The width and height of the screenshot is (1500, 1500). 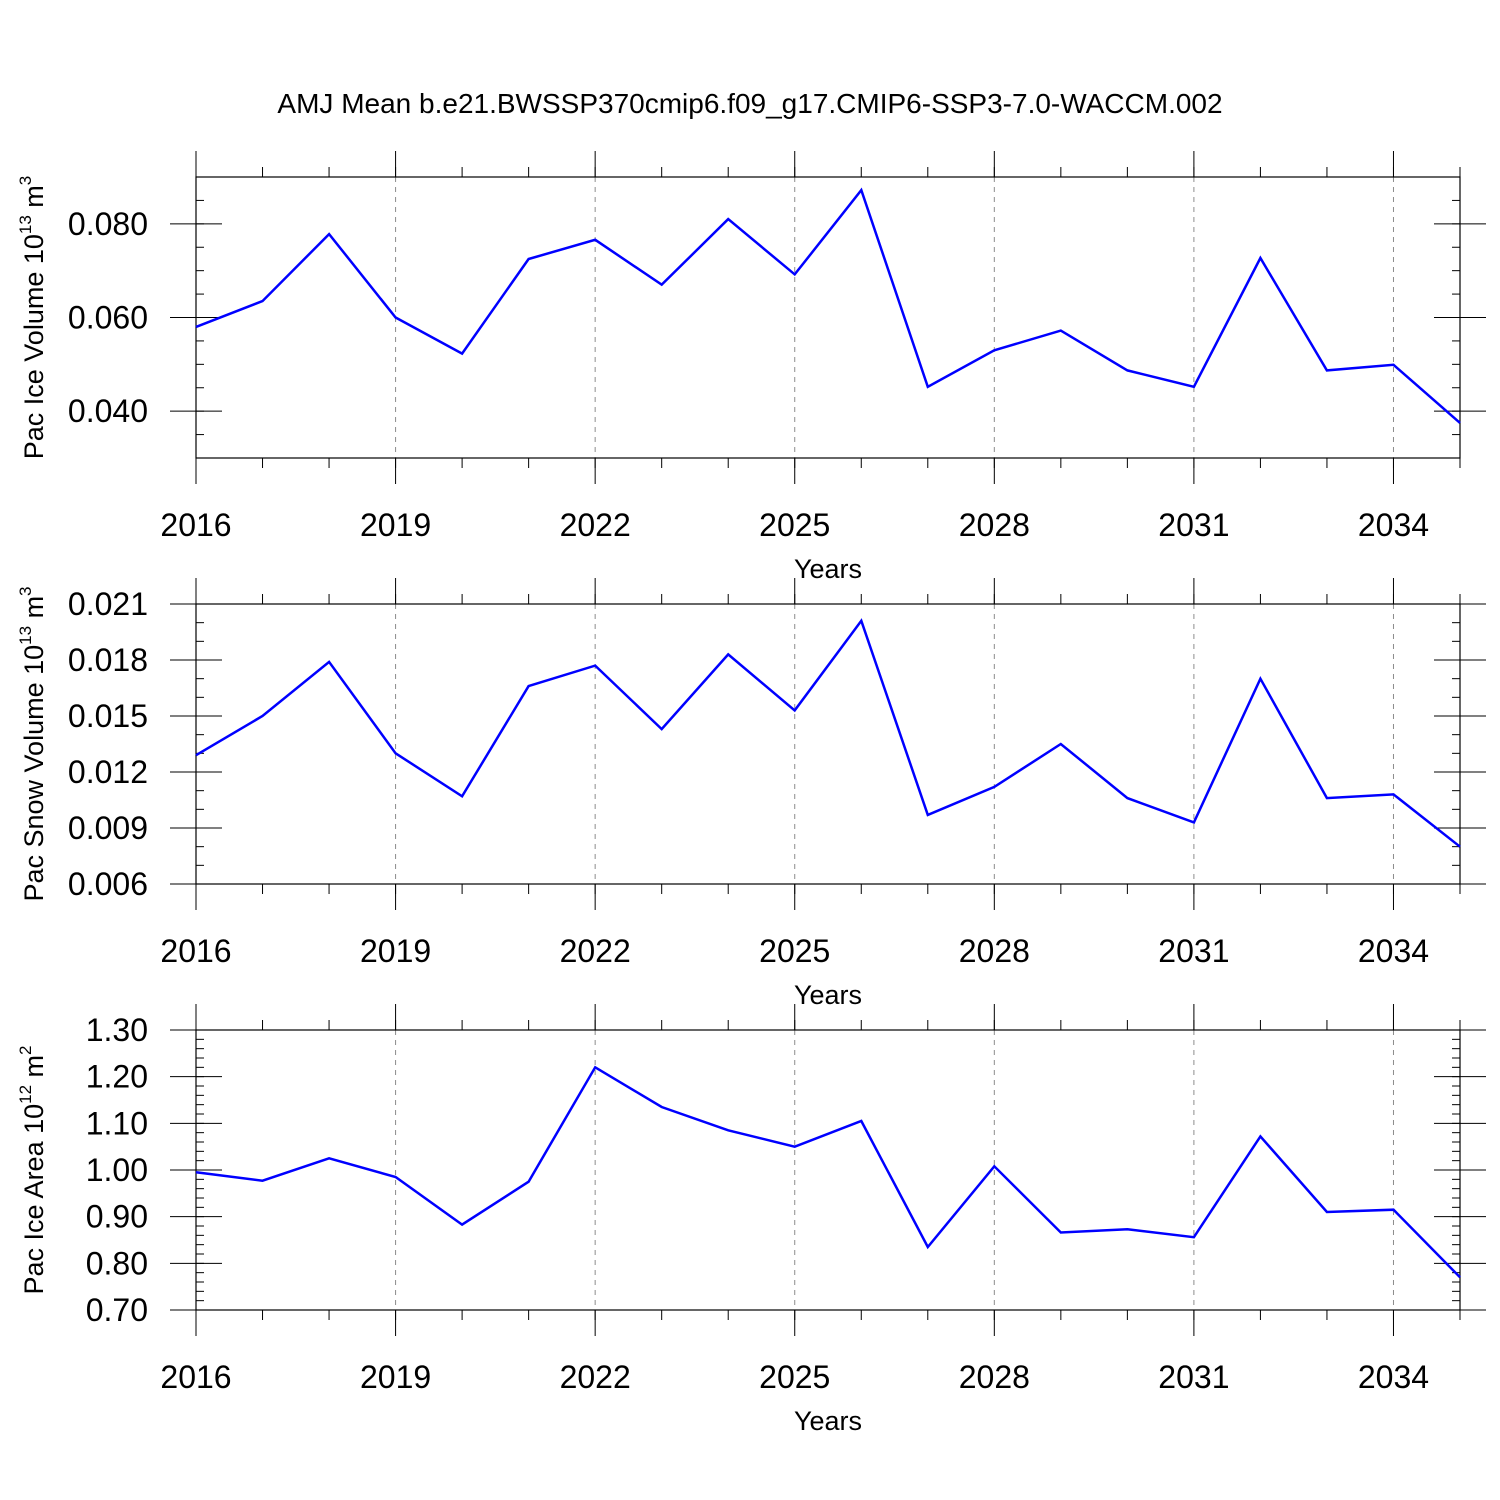 What do you see at coordinates (117, 1170) in the screenshot?
I see `y-tick-label: 1.00` at bounding box center [117, 1170].